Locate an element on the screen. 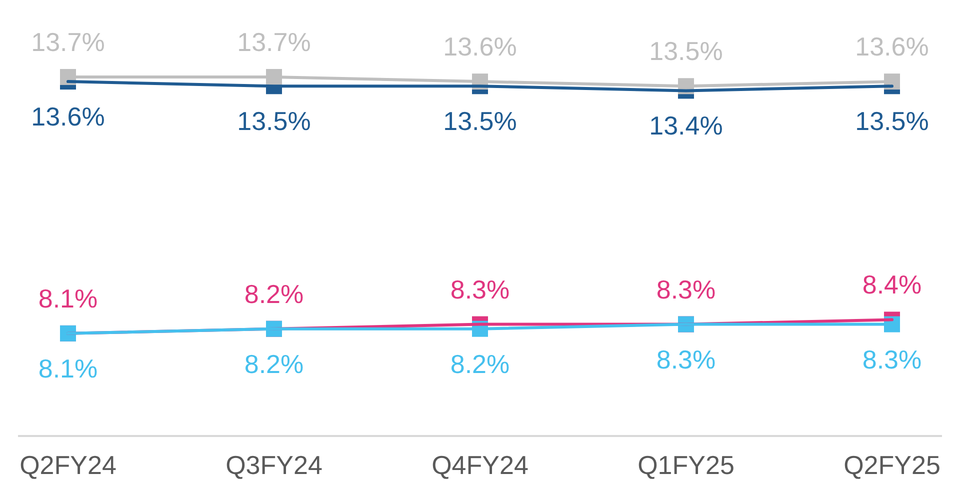  x-tick-label: Q1FY25 is located at coordinates (686, 465).